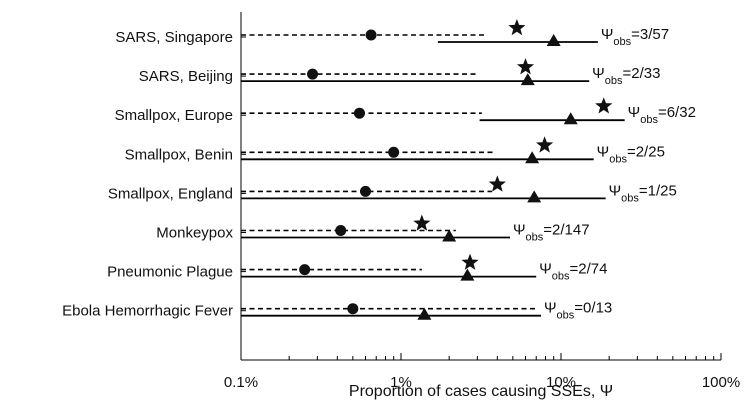 The width and height of the screenshot is (745, 406). Describe the element at coordinates (174, 115) in the screenshot. I see `category-label: Smallpox, Europe` at that location.